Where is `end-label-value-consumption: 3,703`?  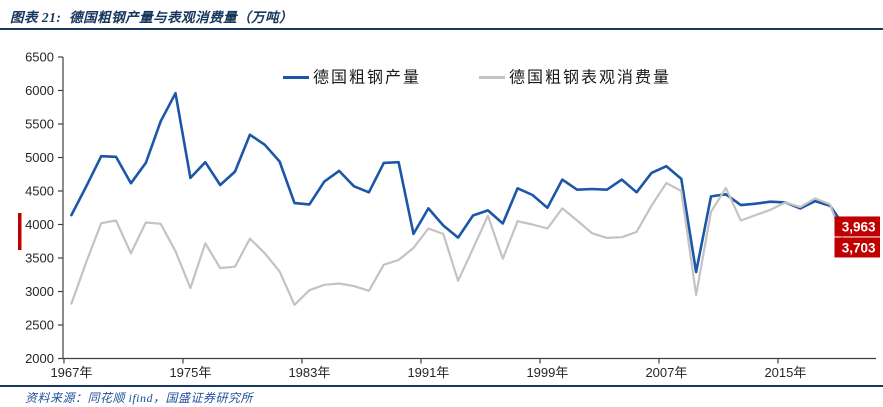 end-label-value-consumption: 3,703 is located at coordinates (859, 247).